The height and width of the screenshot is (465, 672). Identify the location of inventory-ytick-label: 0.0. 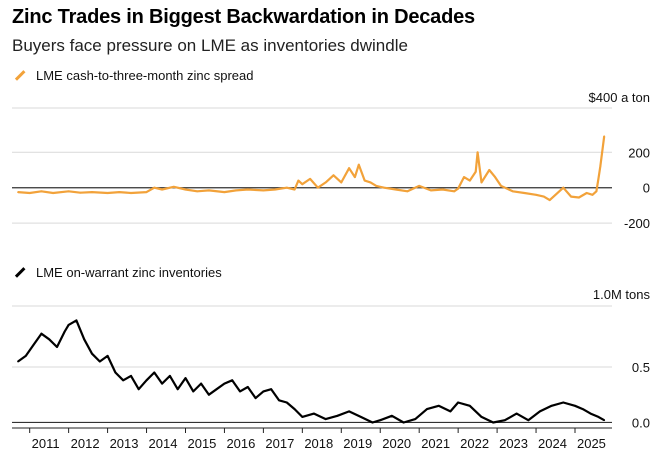
(641, 422).